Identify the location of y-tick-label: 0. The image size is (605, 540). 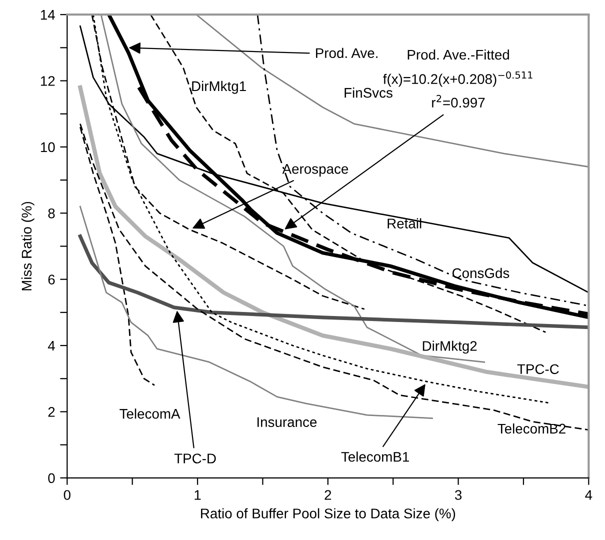
(51, 478).